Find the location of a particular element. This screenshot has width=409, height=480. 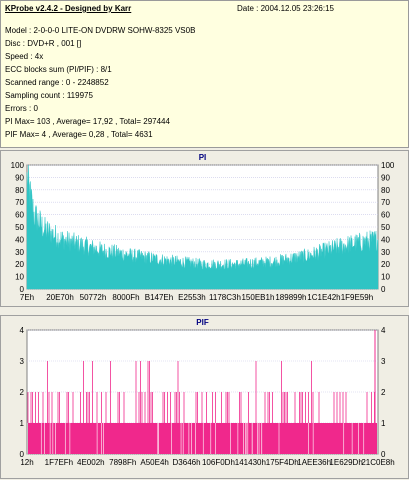

y-tick-label-left: 3 is located at coordinates (22, 361).